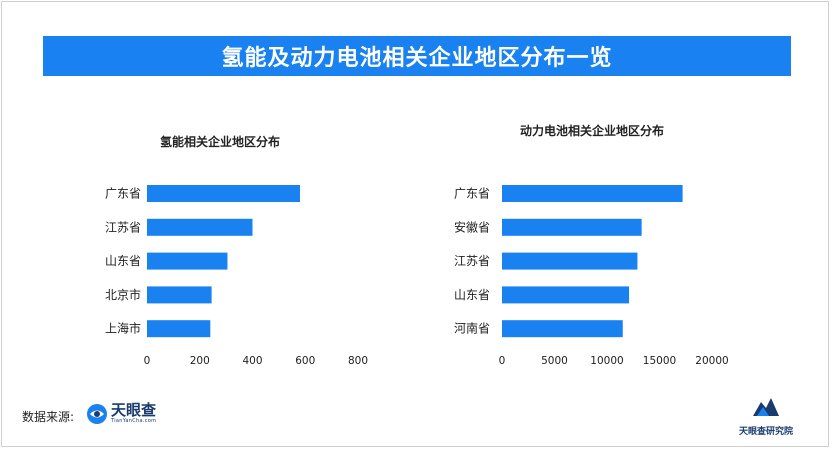 This screenshot has width=832, height=450. Describe the element at coordinates (472, 295) in the screenshot. I see `category-label-1-3: 山东省` at that location.